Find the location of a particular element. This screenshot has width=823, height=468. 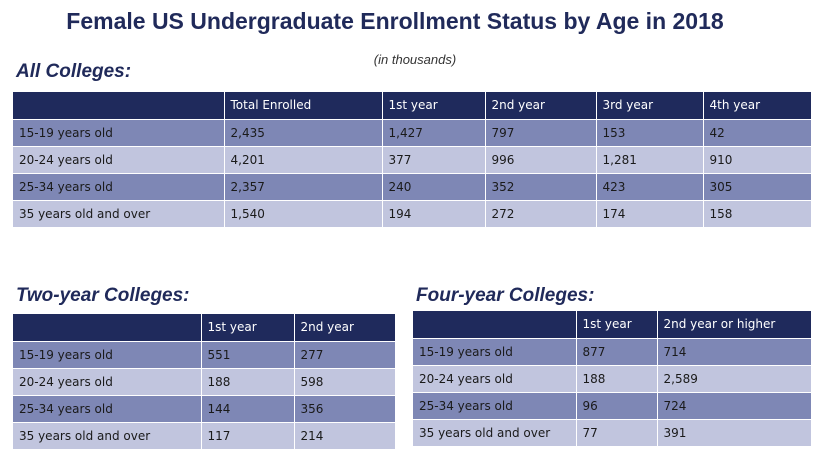

table-cell: 910 is located at coordinates (757, 160).